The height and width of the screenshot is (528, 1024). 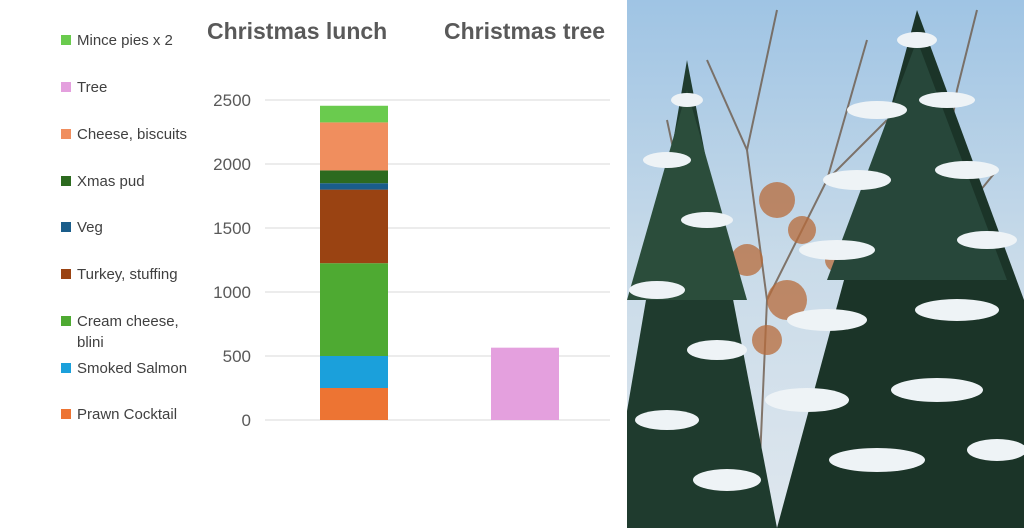 I want to click on legend-label: Mince pies x 2, so click(x=125, y=40).